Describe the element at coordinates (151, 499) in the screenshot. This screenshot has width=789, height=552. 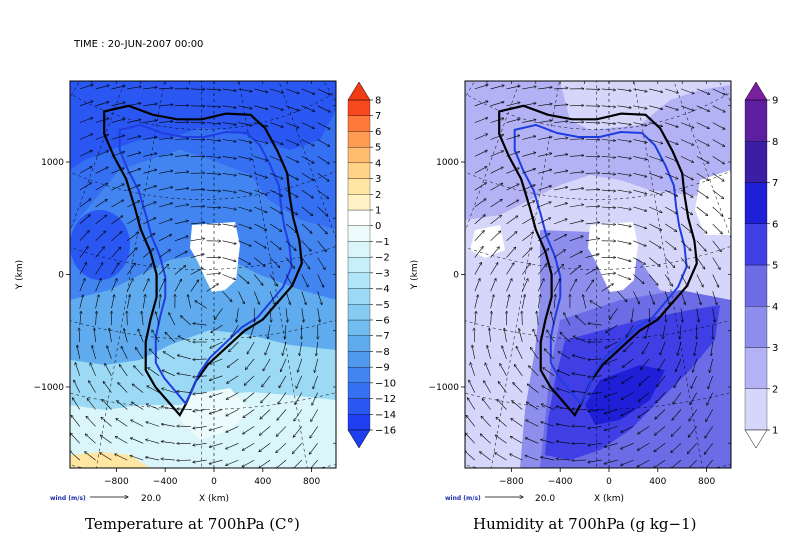
I see `temperature-vector-key-value: 20.0` at that location.